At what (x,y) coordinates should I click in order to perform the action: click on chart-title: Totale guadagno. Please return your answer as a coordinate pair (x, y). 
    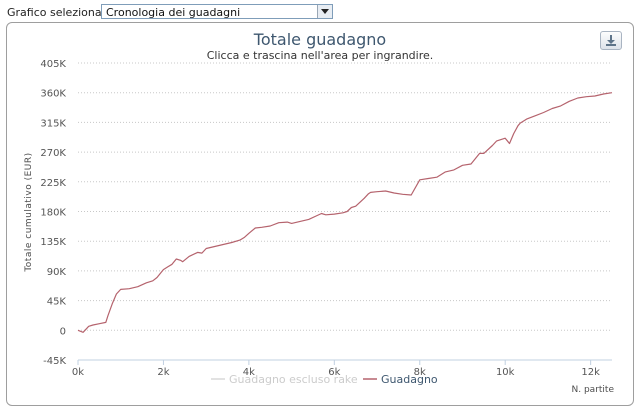
    Looking at the image, I should click on (319, 39).